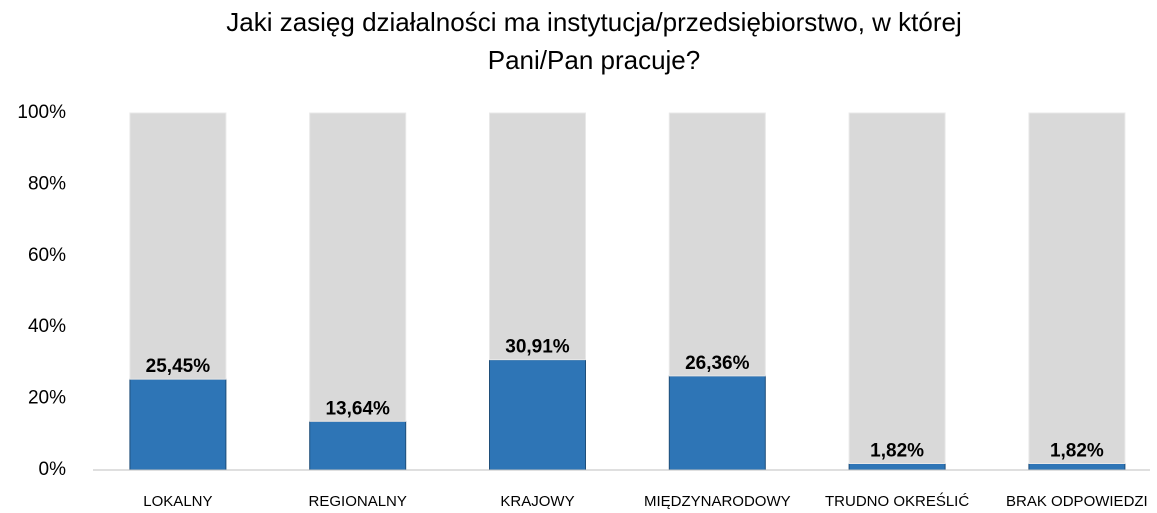 The image size is (1157, 513). Describe the element at coordinates (177, 501) in the screenshot. I see `x-tick-label: LOKALNY` at that location.